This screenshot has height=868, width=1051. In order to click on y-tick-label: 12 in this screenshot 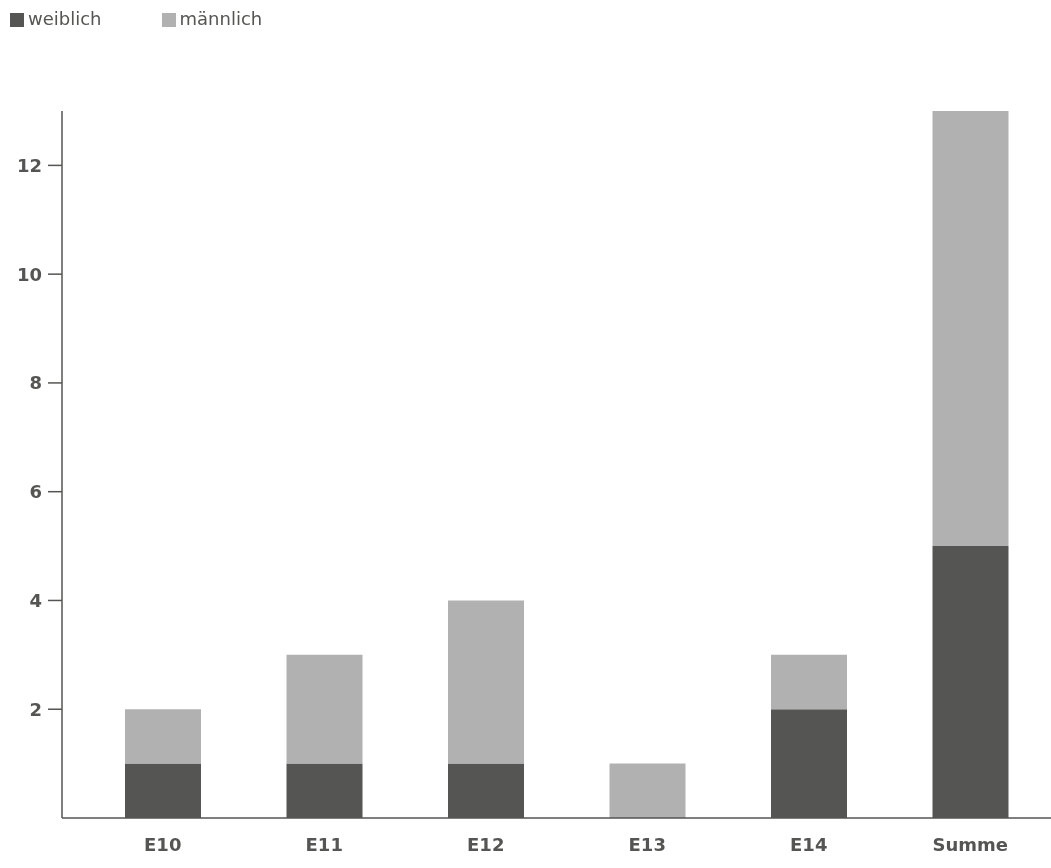, I will do `click(29, 165)`.